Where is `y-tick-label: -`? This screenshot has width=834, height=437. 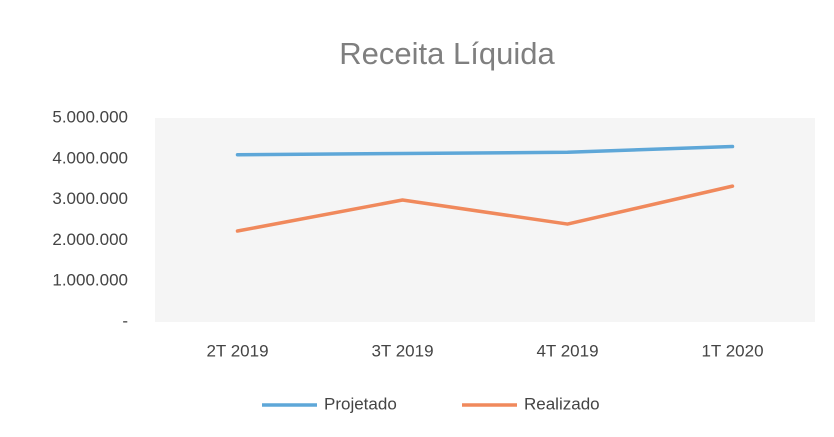
y-tick-label: - is located at coordinates (125, 320).